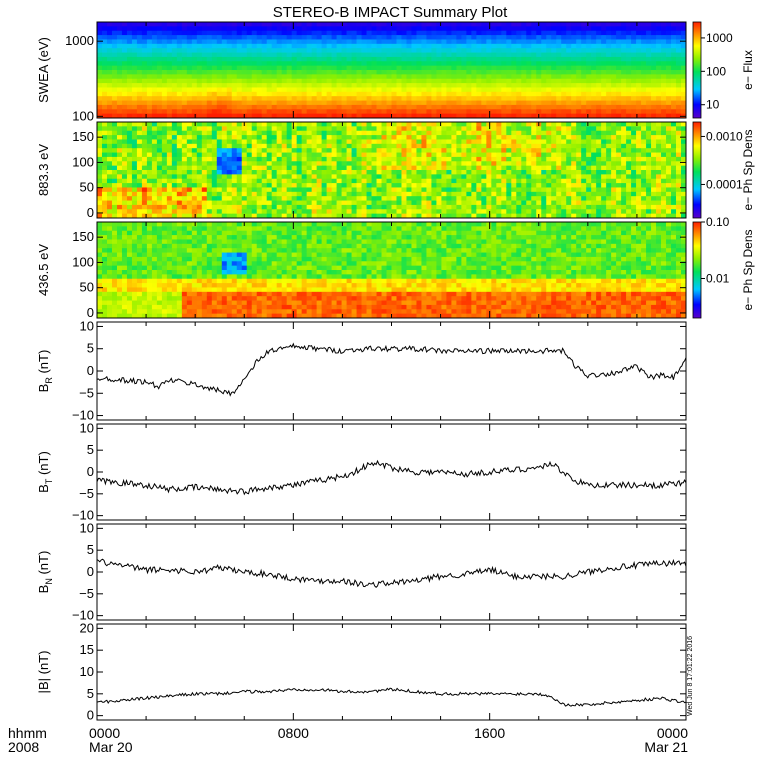  I want to click on frame-bt, so click(391, 472).